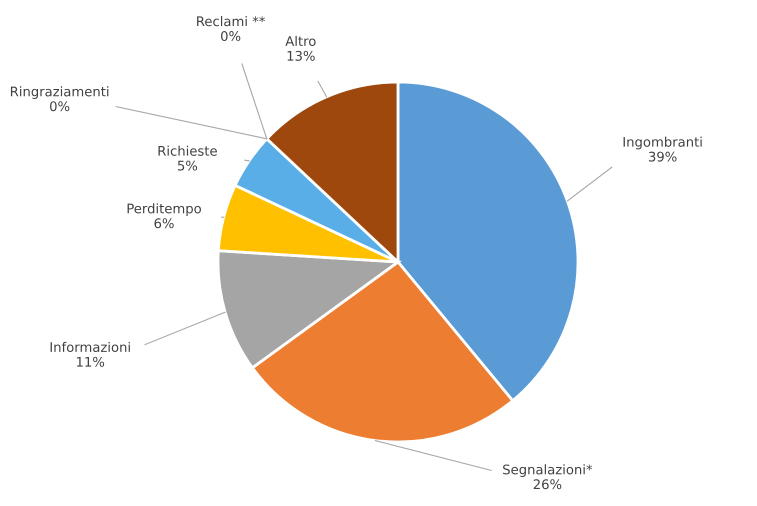 Image resolution: width=757 pixels, height=506 pixels. Describe the element at coordinates (164, 223) in the screenshot. I see `data-label: 6%` at that location.